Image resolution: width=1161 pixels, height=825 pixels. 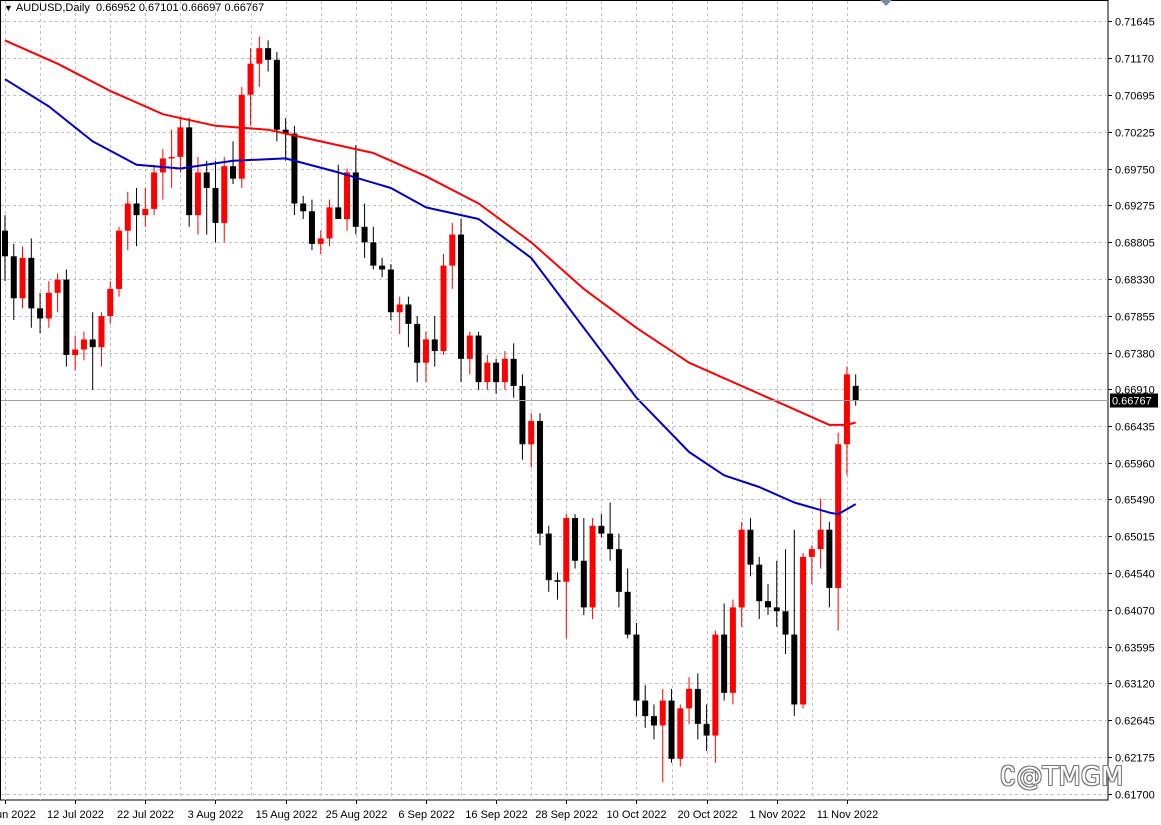 What do you see at coordinates (1135, 538) in the screenshot?
I see `price-tick-label: 0.65015` at bounding box center [1135, 538].